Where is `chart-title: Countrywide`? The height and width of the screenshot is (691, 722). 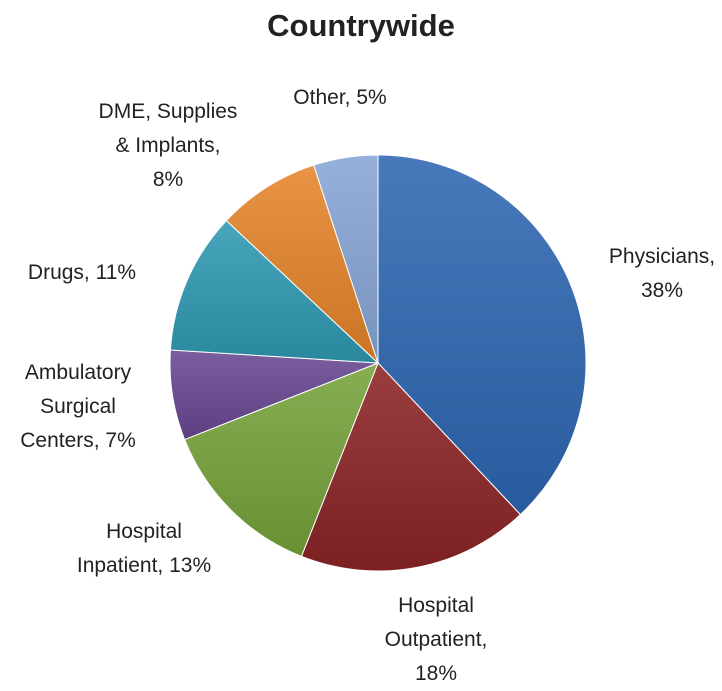
chart-title: Countrywide is located at coordinates (361, 25).